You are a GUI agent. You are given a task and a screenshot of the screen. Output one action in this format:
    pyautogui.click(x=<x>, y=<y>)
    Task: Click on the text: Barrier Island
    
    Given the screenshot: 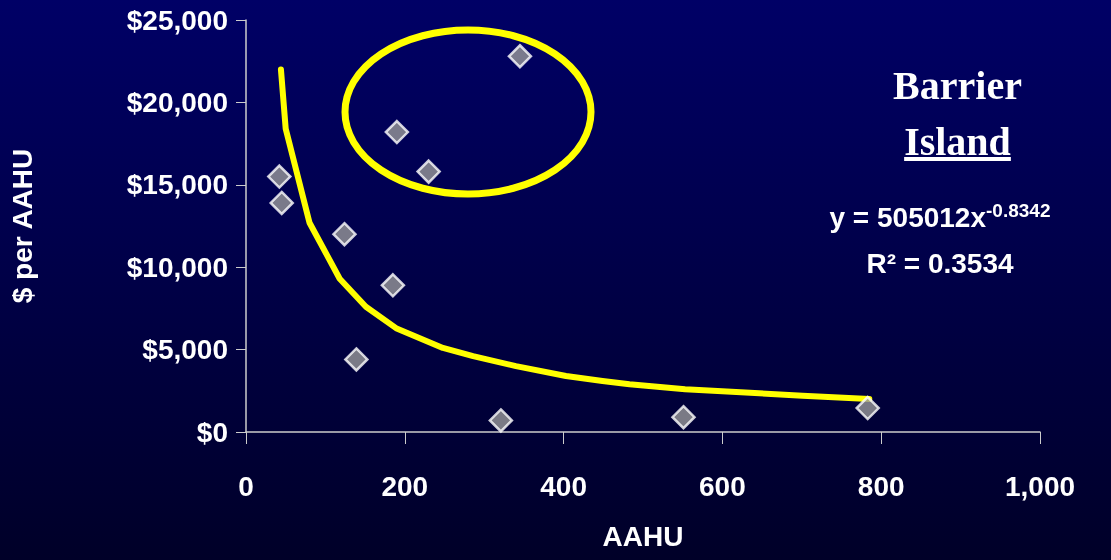 What is the action you would take?
    pyautogui.click(x=957, y=113)
    